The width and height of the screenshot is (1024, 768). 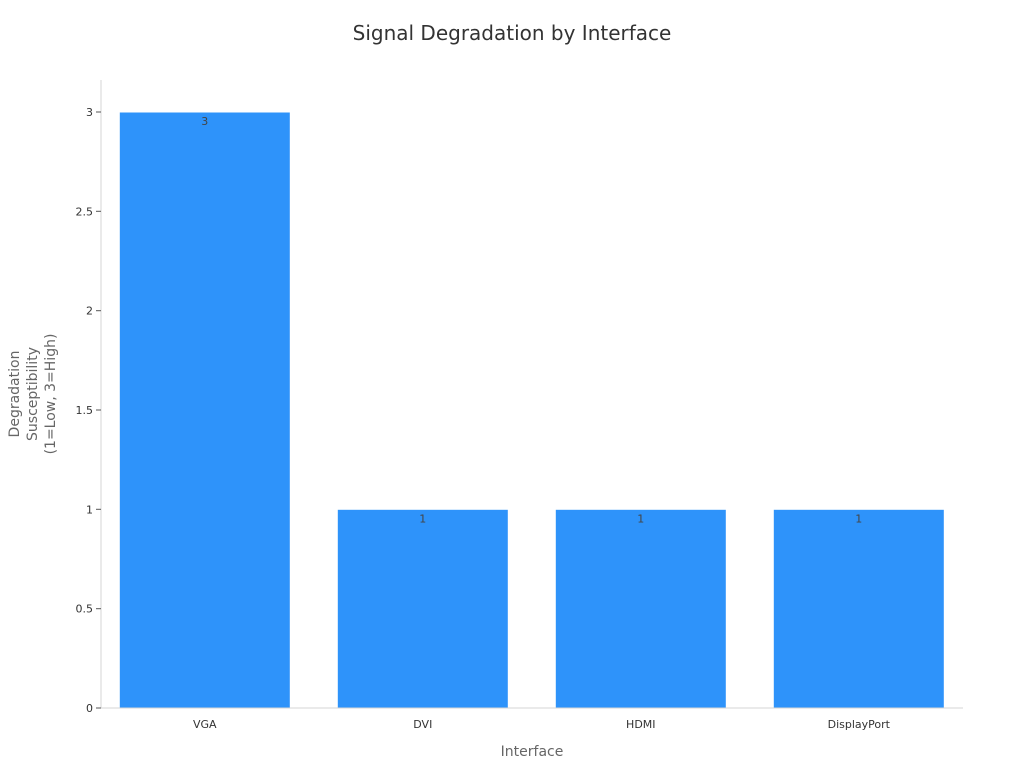 I want to click on x-tick-label-hdmi: HDMI, so click(x=640, y=724).